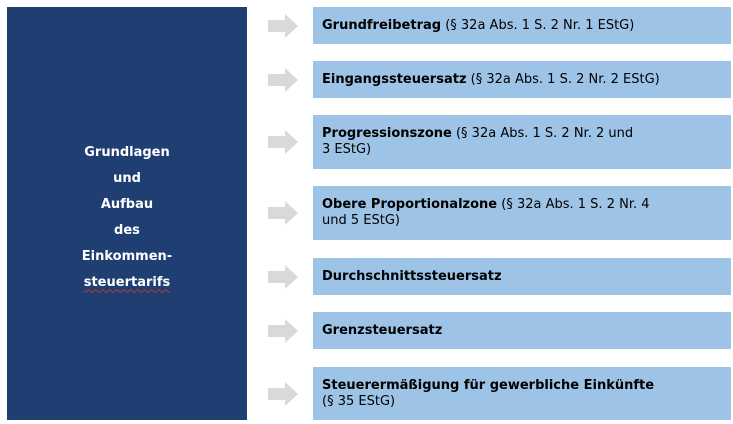 The height and width of the screenshot is (424, 733). I want to click on tariff-item-box: Durchschnittssteuersatz, so click(522, 276).